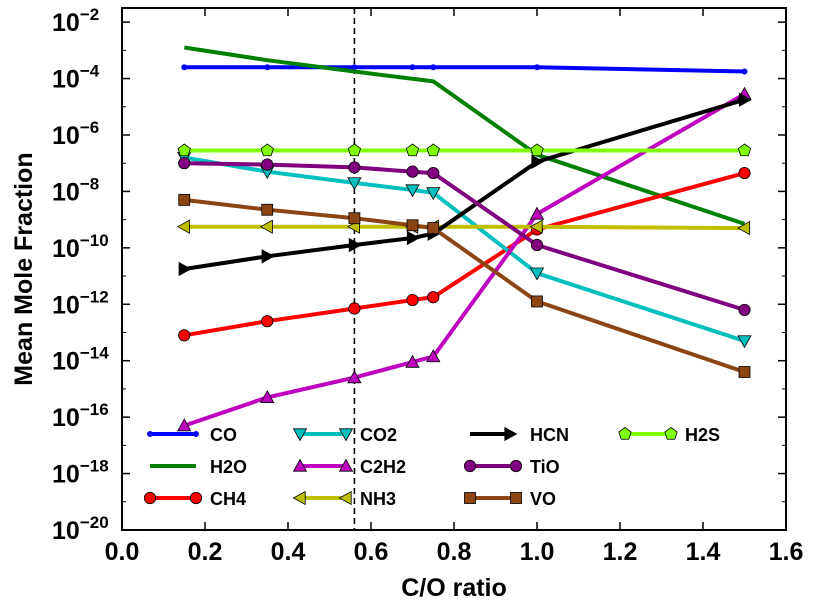 The width and height of the screenshot is (831, 611). What do you see at coordinates (198, 467) in the screenshot?
I see `legend-item-h2o: H2O` at bounding box center [198, 467].